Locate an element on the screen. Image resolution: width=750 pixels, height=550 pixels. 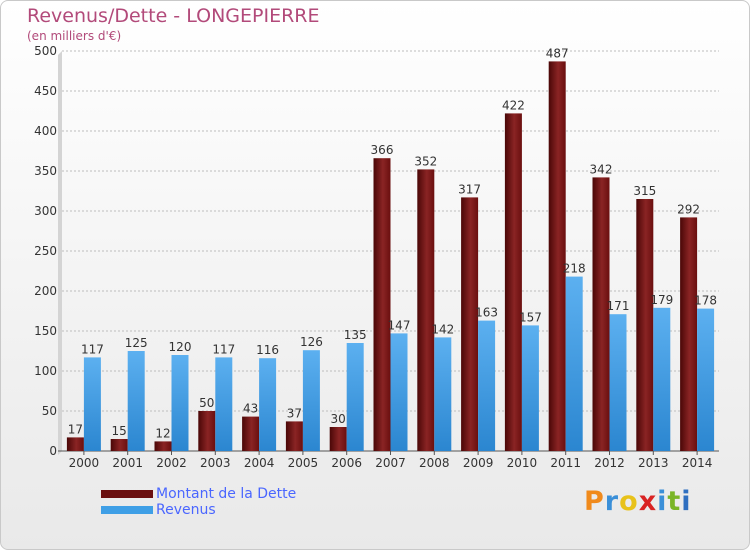
x-tick-label: 2011 is located at coordinates (565, 463).